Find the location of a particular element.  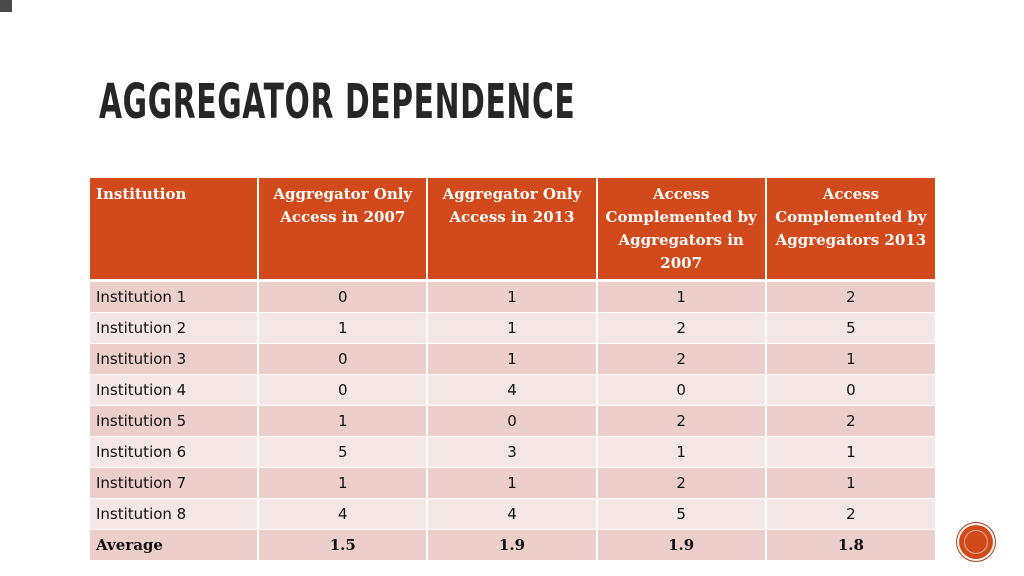

table-row: Institution 5 1 0 2 2 is located at coordinates (512, 421).